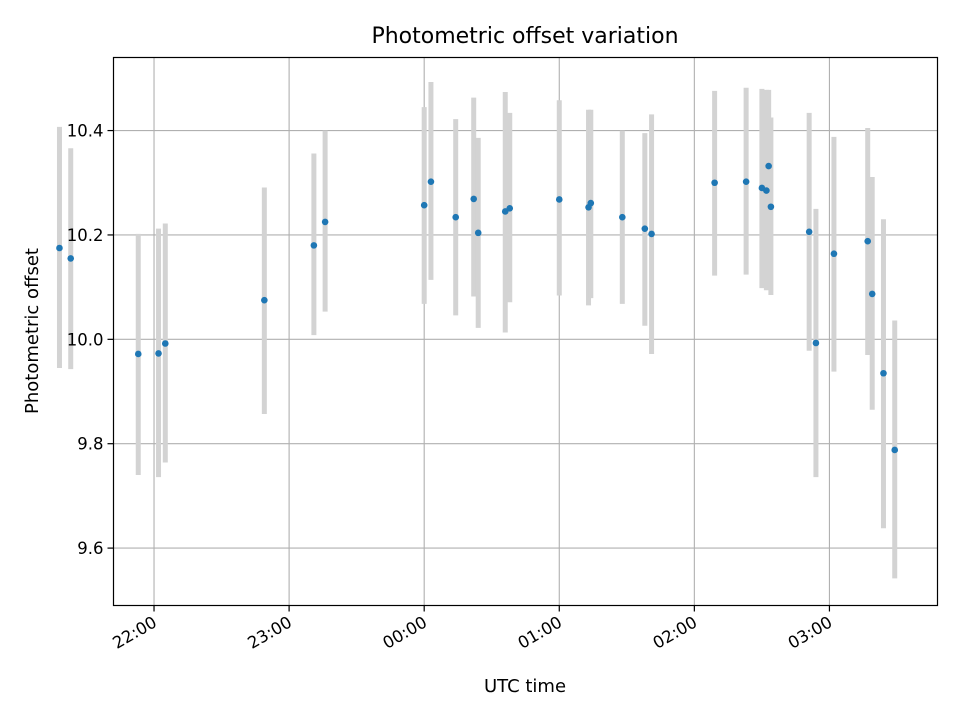 This screenshot has width=960, height=720. I want to click on x-tick-label: 22:00, so click(134, 633).